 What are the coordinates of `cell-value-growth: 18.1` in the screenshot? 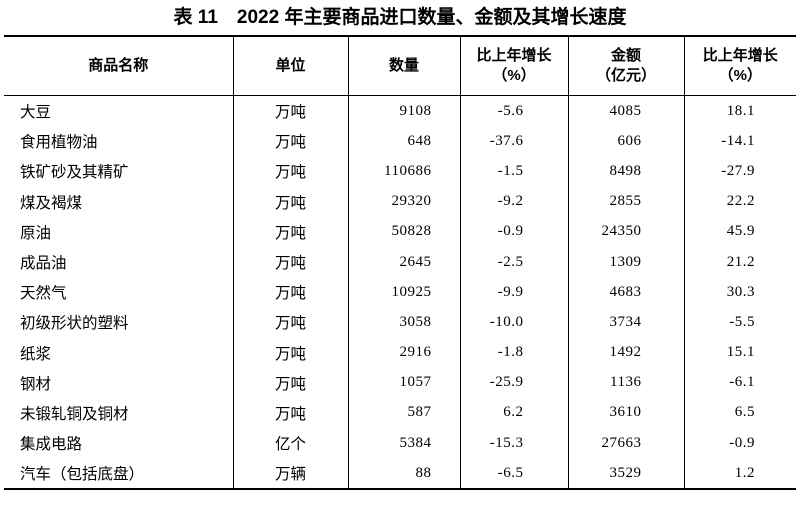 It's located at (739, 111).